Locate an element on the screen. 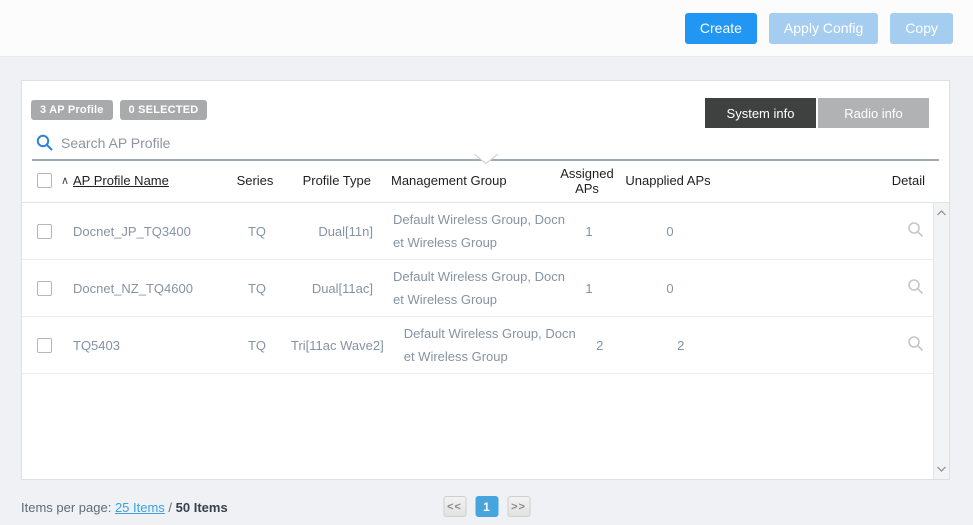 The height and width of the screenshot is (525, 973). search-input is located at coordinates (500, 142).